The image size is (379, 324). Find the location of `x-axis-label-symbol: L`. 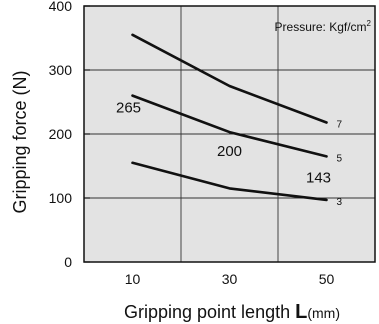

x-axis-label-symbol: L is located at coordinates (301, 312).